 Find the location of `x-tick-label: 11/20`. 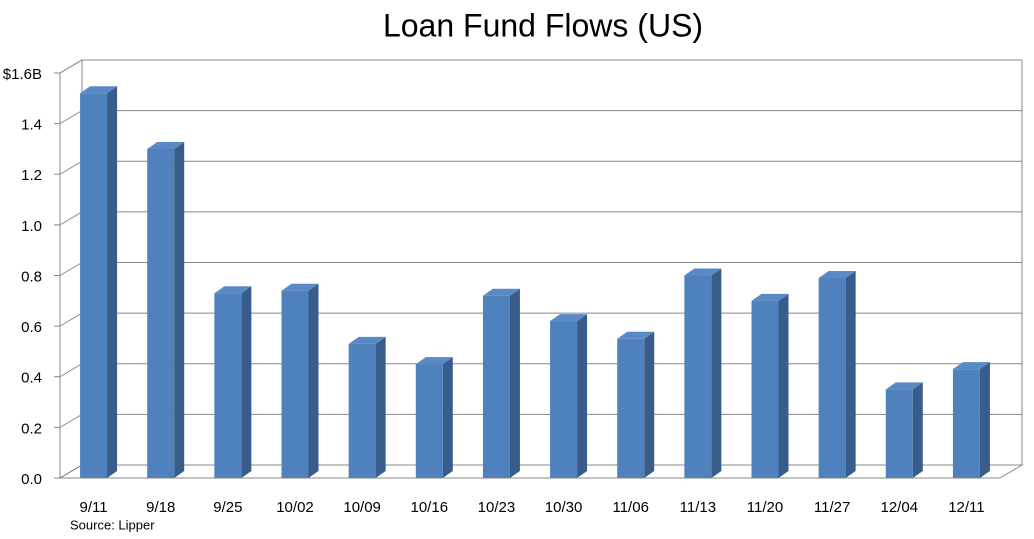

x-tick-label: 11/20 is located at coordinates (765, 507).